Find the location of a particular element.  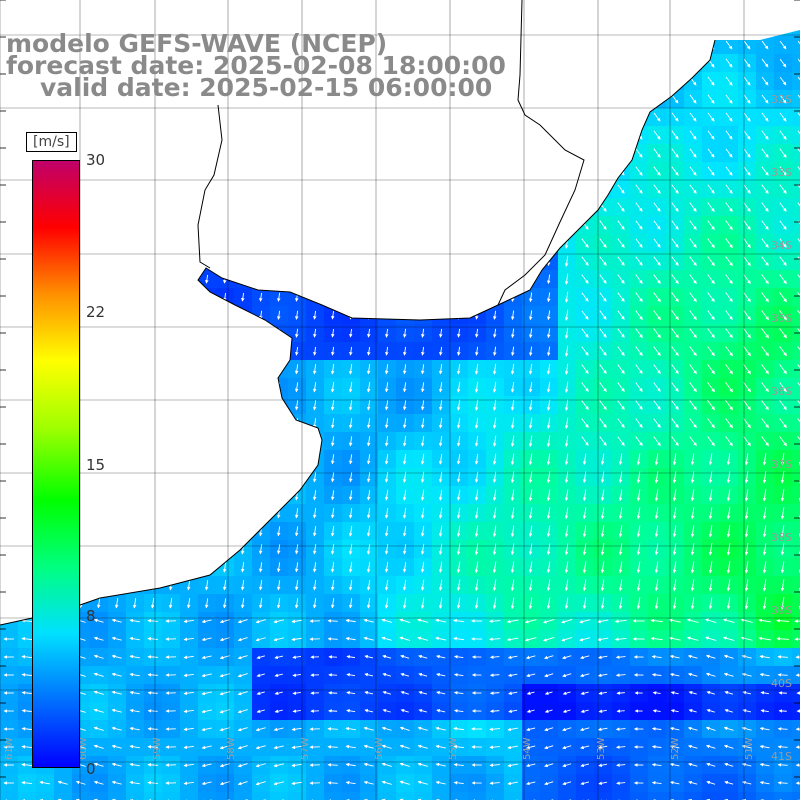

longitude-label: 57W is located at coordinates (305, 748).